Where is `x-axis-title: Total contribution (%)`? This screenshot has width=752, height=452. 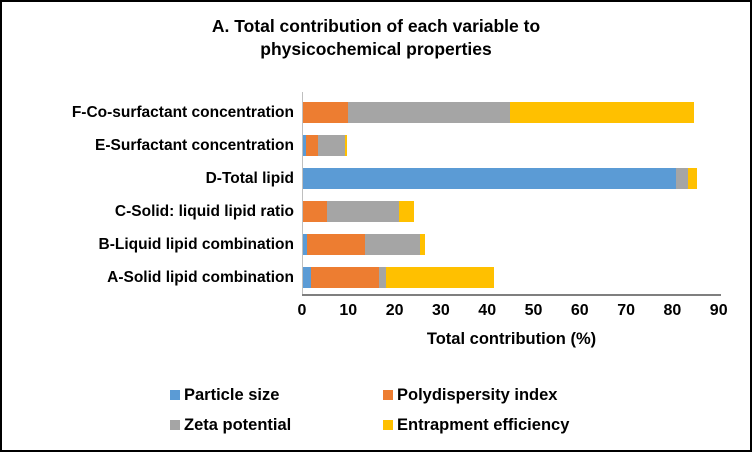 x-axis-title: Total contribution (%) is located at coordinates (511, 339).